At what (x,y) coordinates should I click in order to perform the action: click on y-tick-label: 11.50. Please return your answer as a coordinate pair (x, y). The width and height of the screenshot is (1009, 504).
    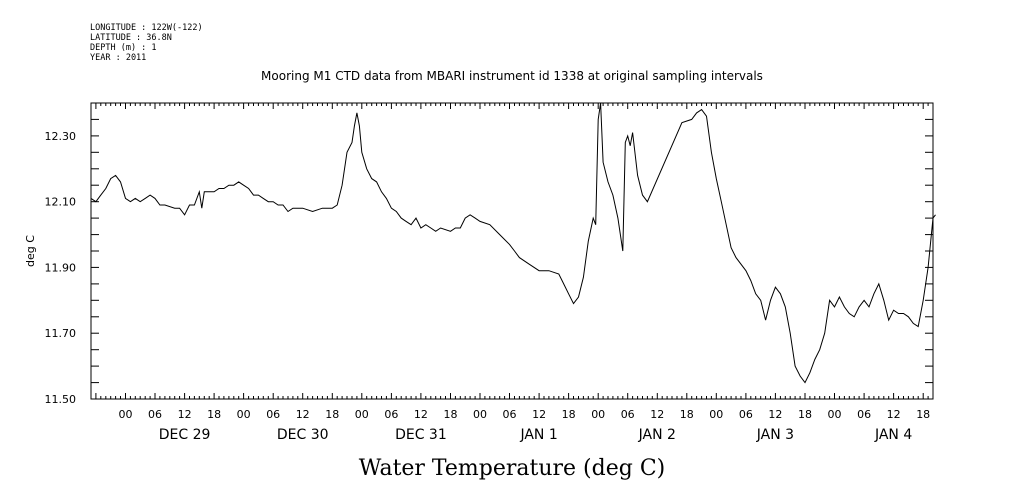
    Looking at the image, I should click on (61, 399).